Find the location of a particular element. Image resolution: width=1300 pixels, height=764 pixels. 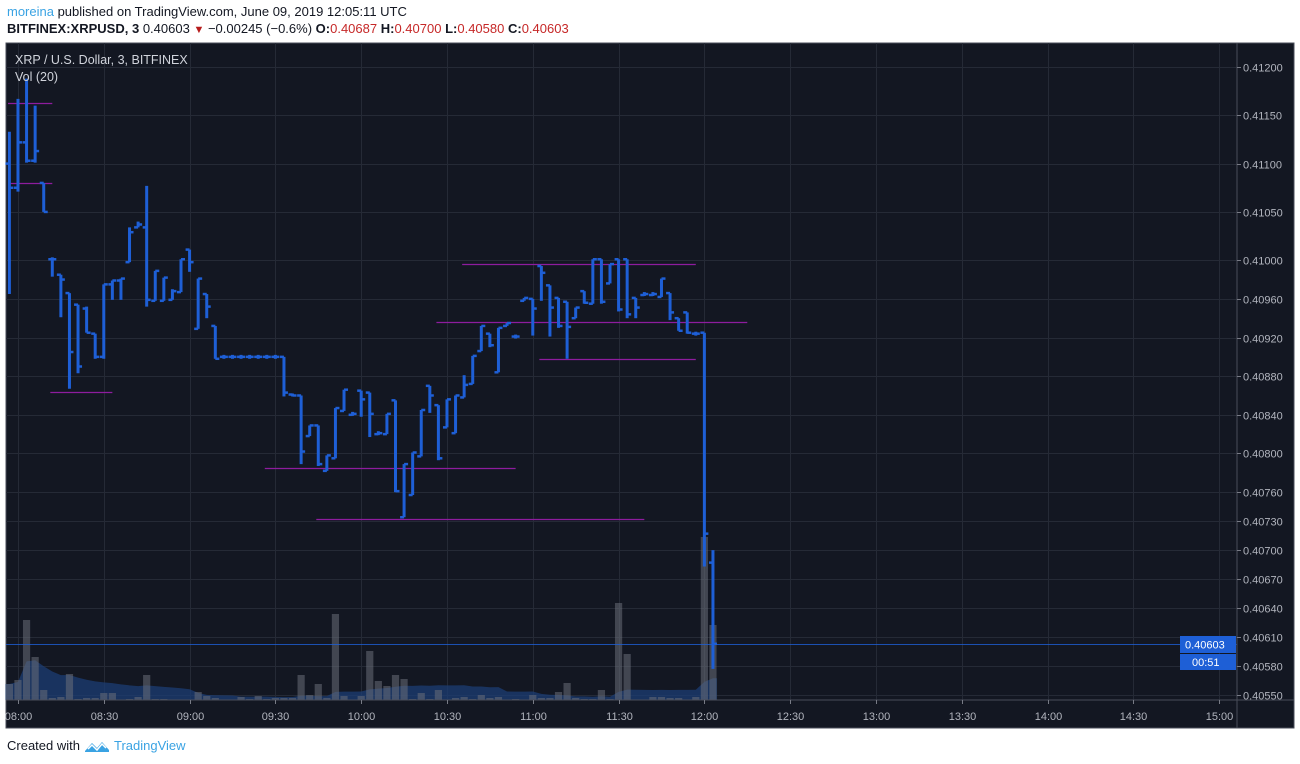

last-price-badge is located at coordinates (1208, 644).